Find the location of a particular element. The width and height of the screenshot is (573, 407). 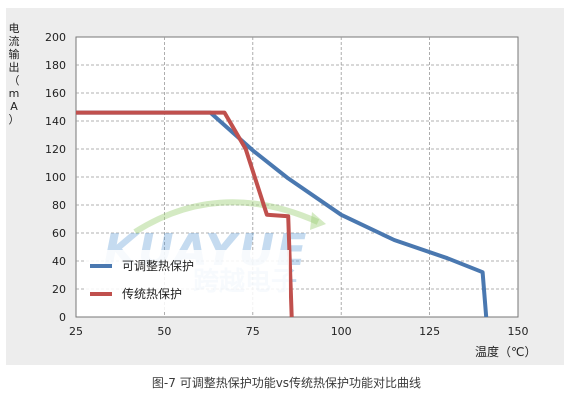

x-tick-label: 150 is located at coordinates (518, 331).